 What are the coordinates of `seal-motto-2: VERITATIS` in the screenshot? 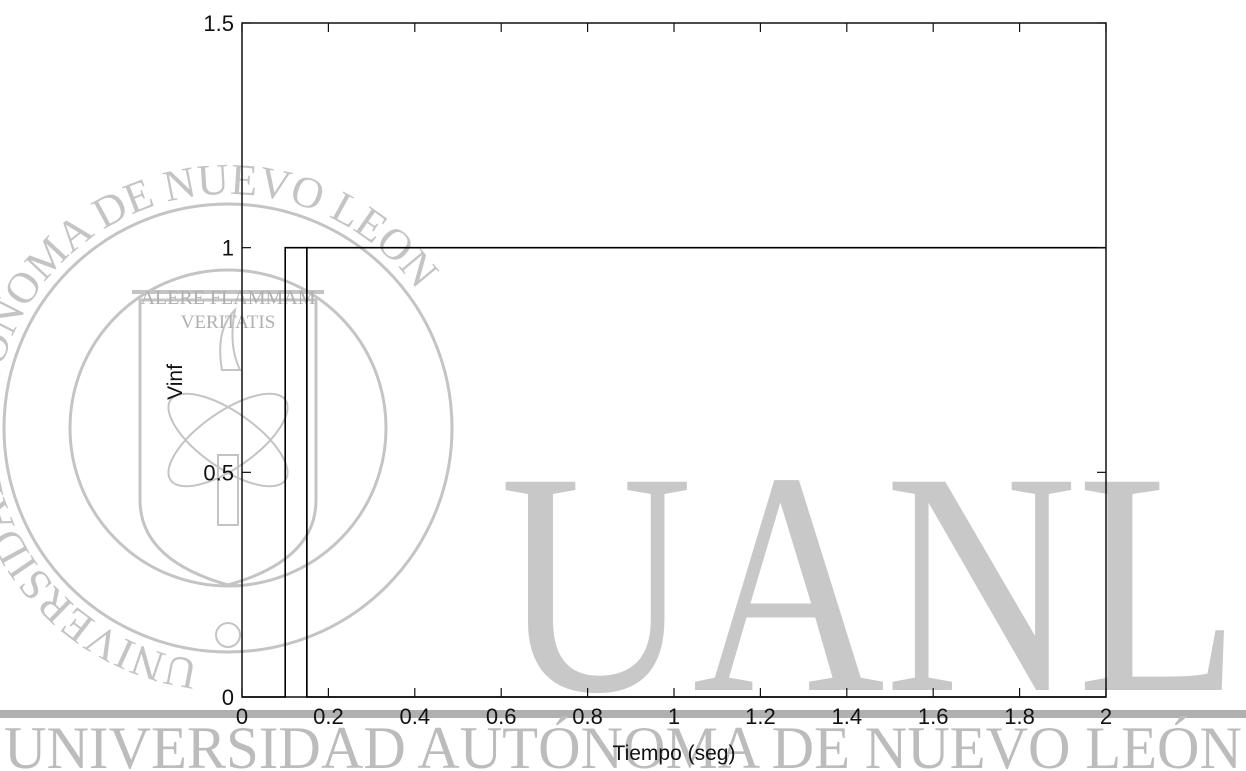 It's located at (228, 322).